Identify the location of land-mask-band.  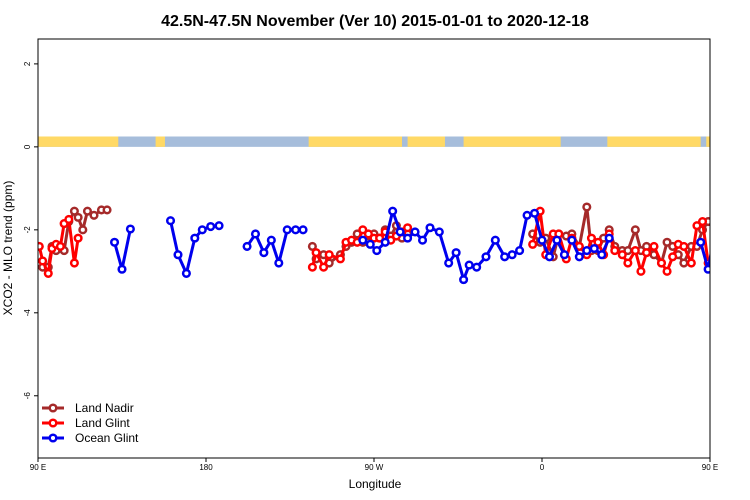
(374, 141).